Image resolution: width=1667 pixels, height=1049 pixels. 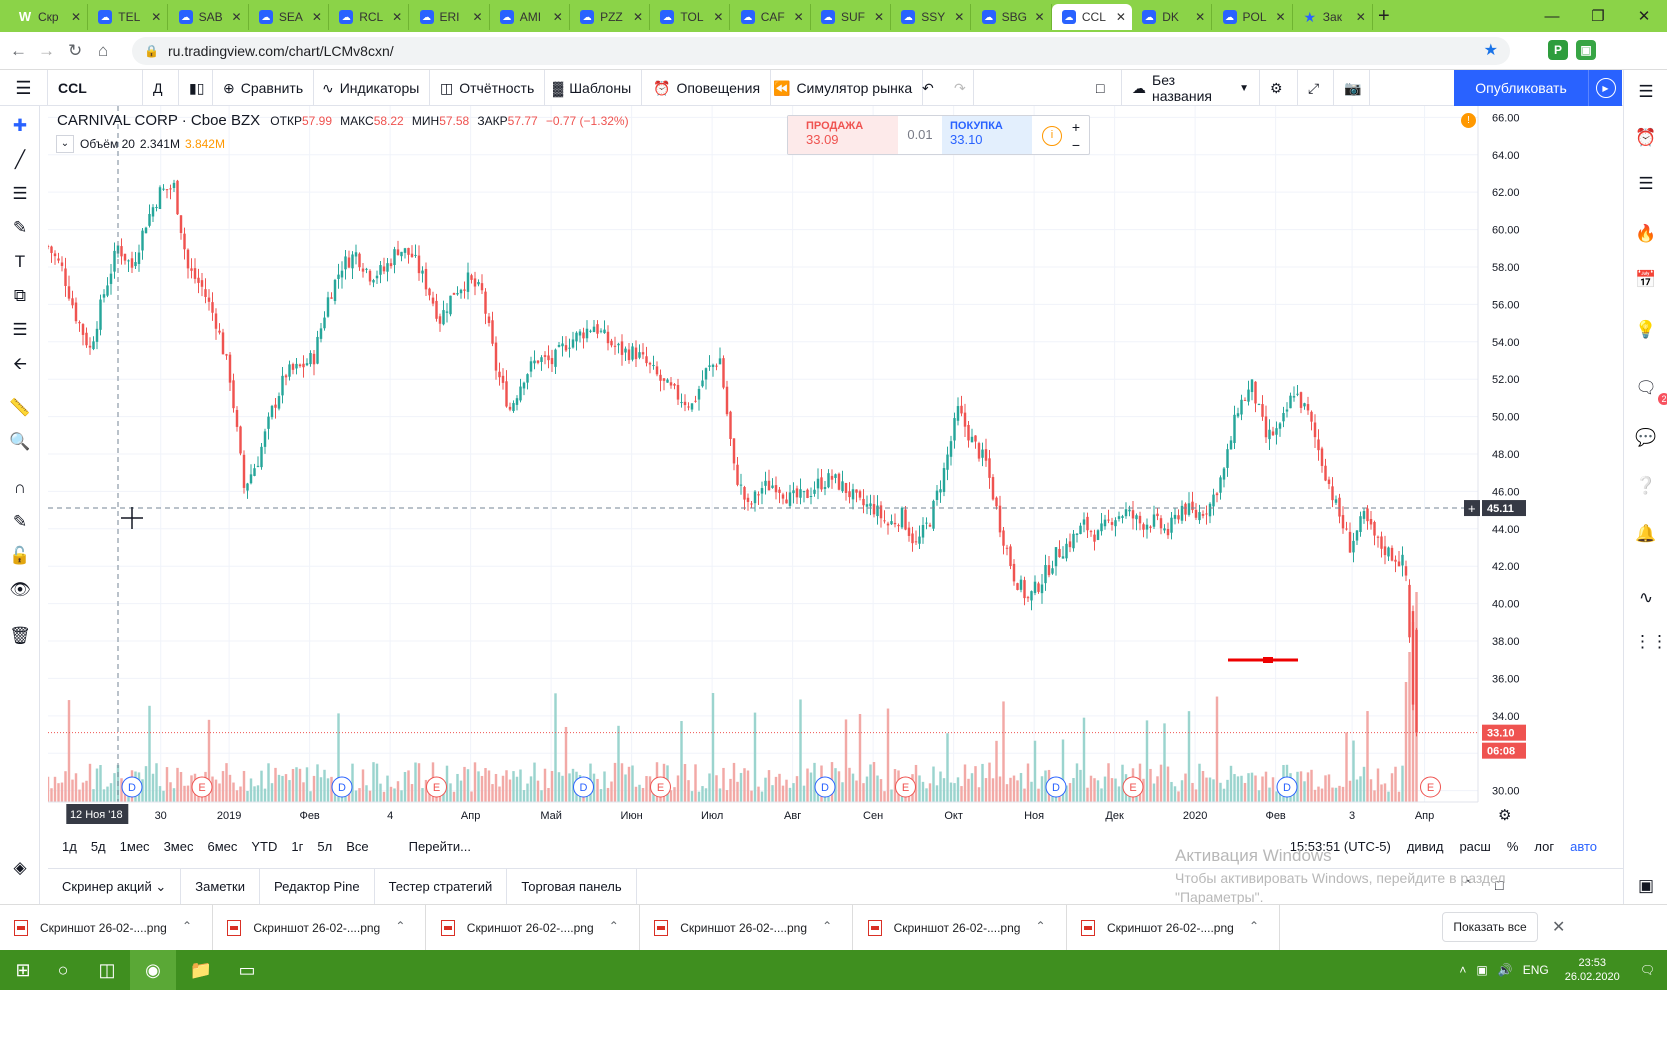 What do you see at coordinates (1253, 17) in the screenshot?
I see `browser-tab: ☁ POL ✕` at bounding box center [1253, 17].